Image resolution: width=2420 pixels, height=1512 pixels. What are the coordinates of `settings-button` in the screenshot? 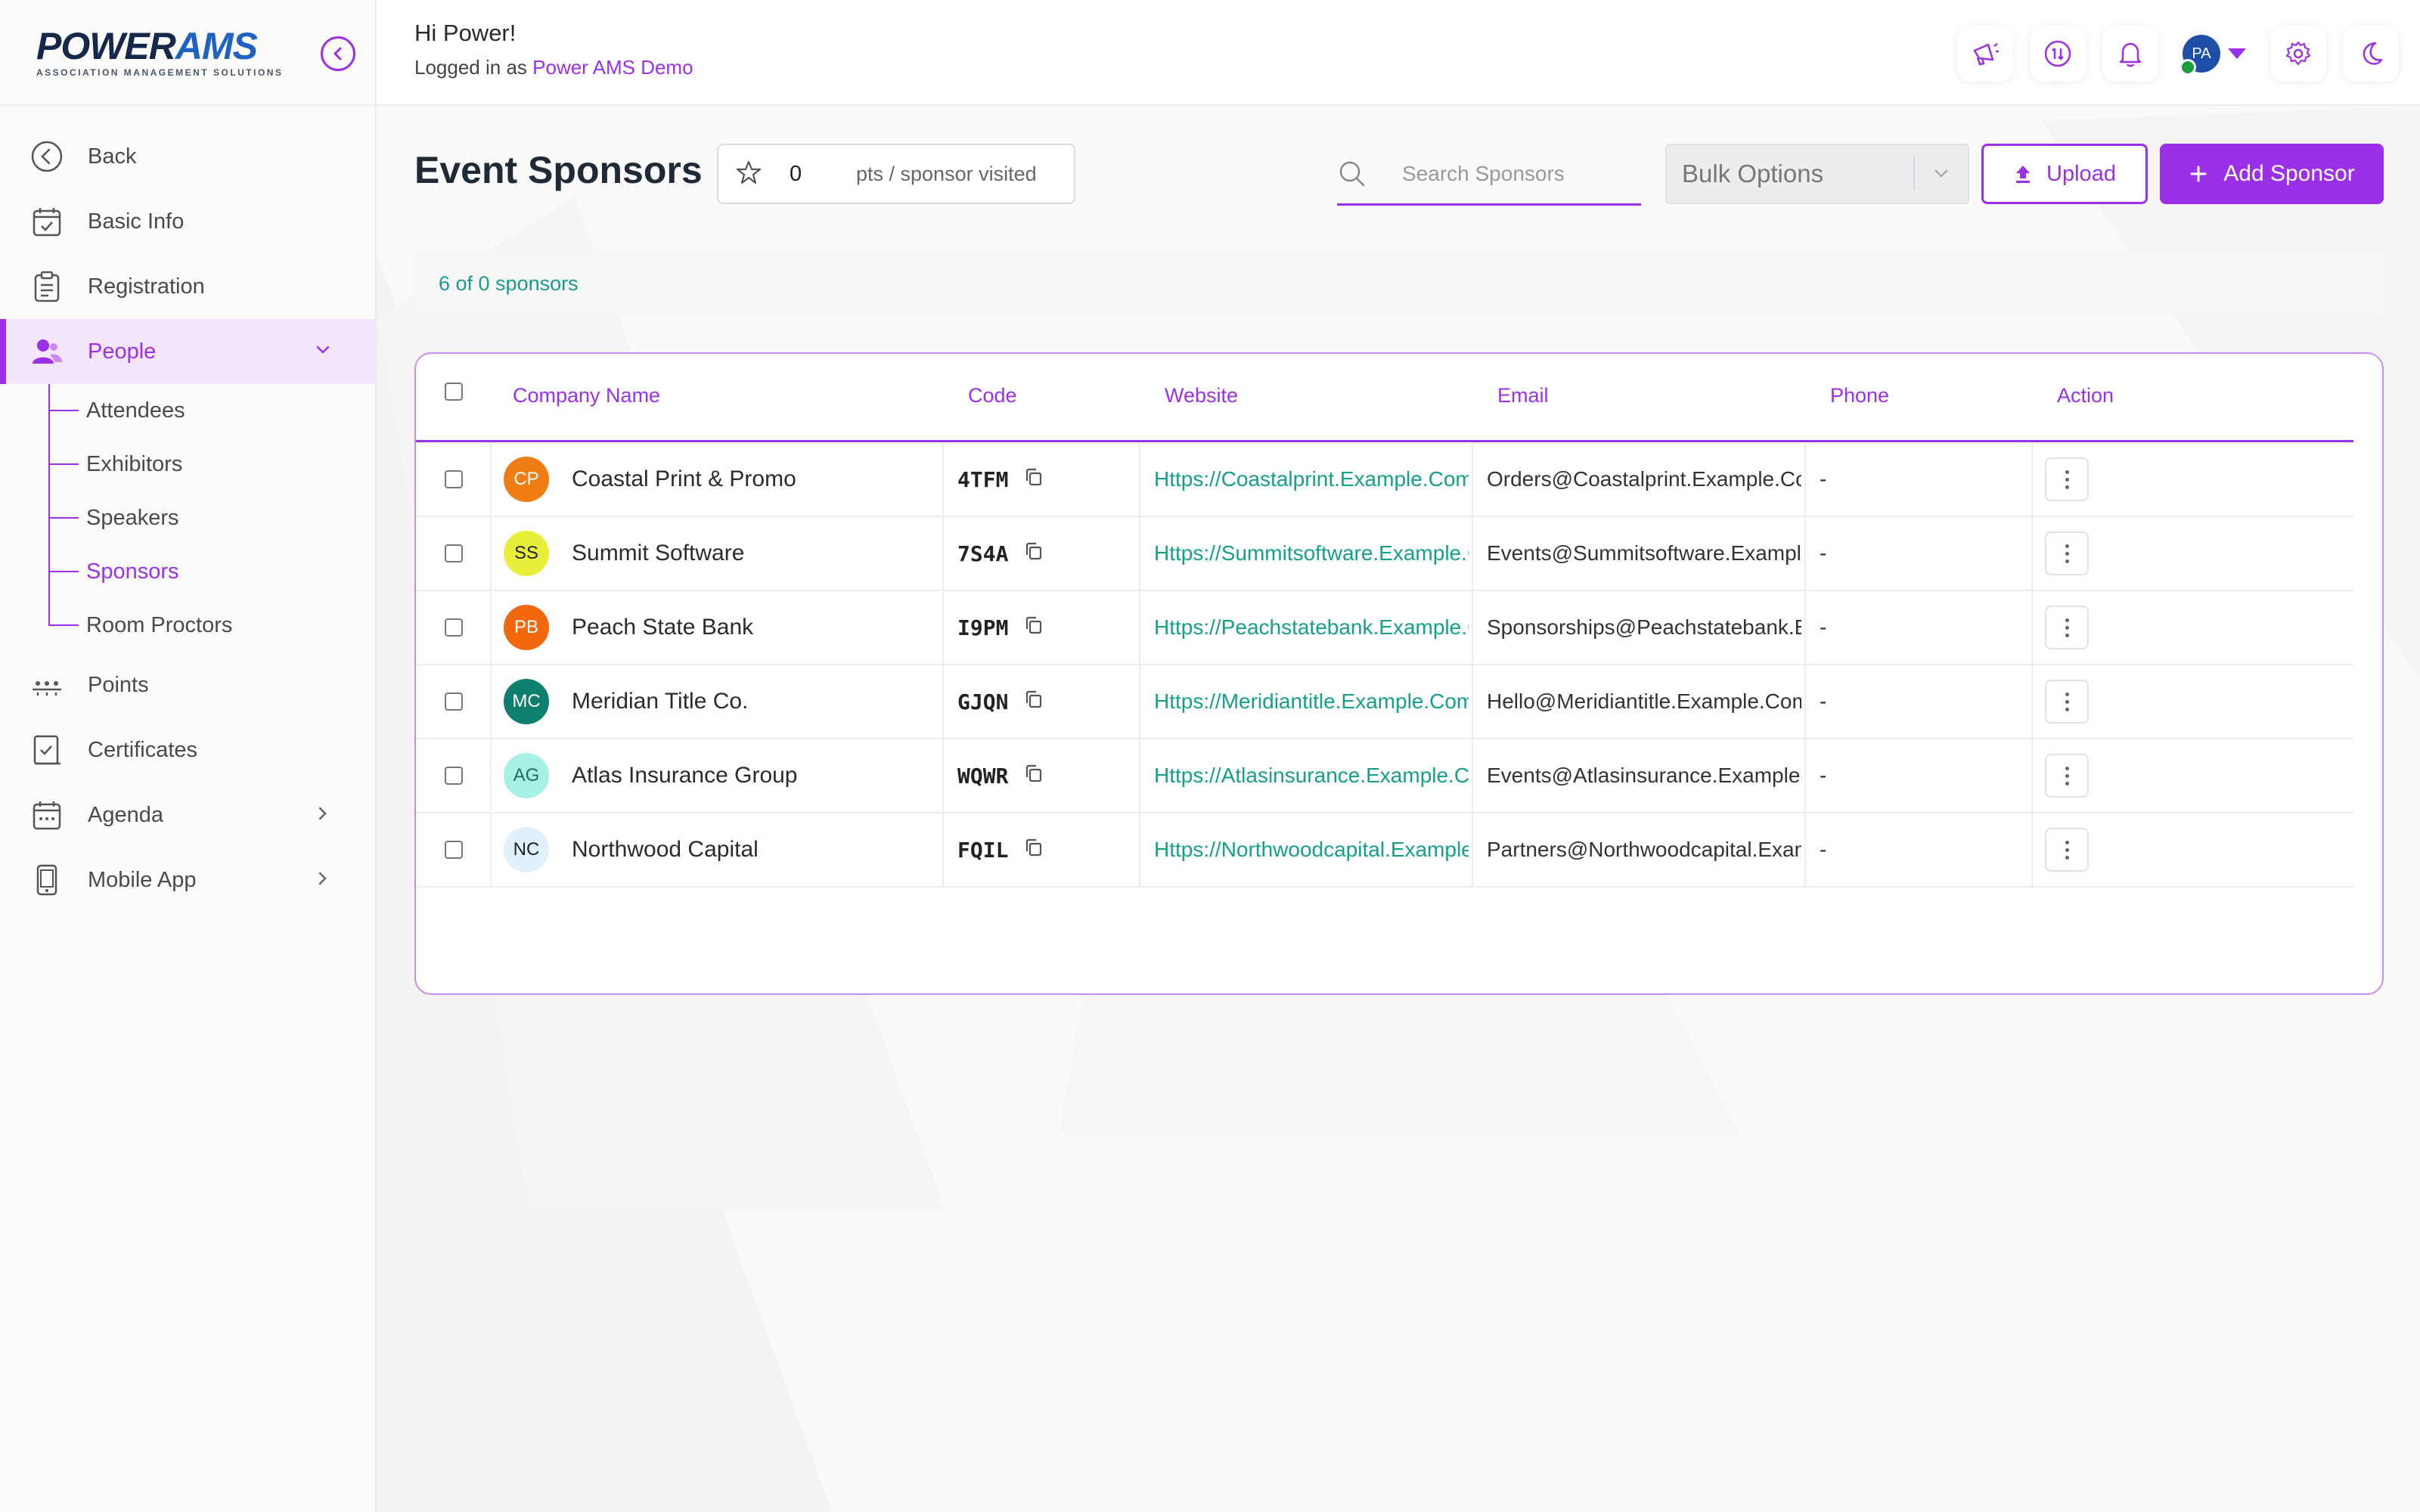 It's located at (2298, 54).